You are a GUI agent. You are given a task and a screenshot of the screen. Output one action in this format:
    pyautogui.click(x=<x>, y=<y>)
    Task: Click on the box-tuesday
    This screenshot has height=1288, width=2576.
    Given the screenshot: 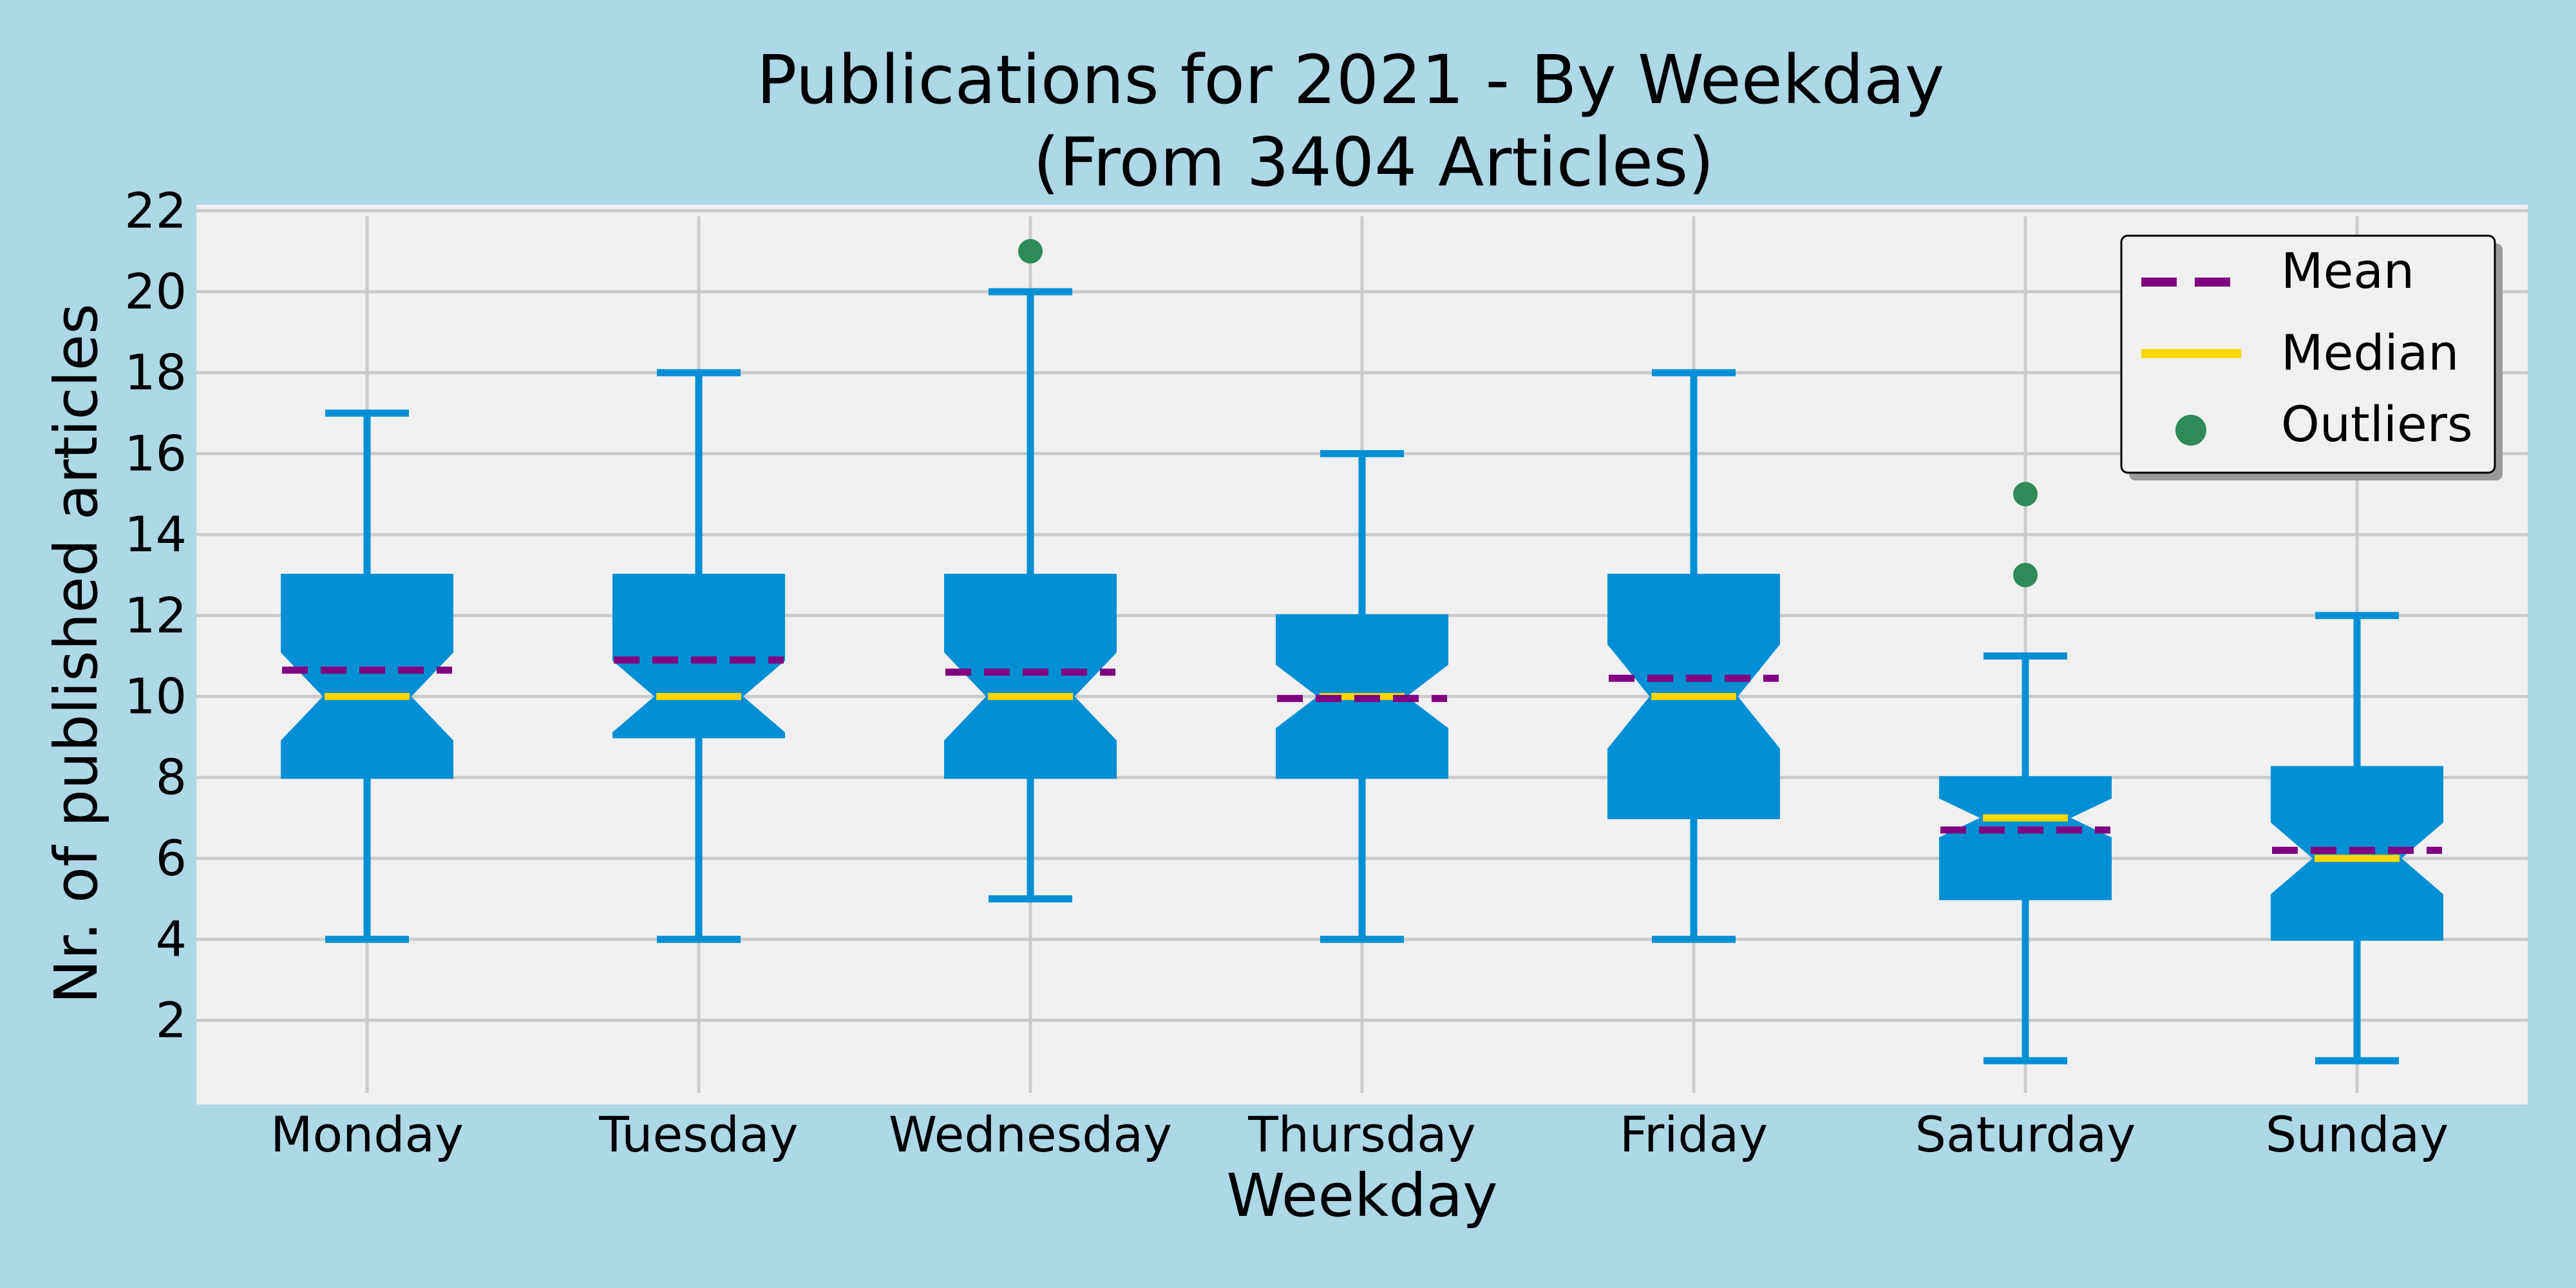 What is the action you would take?
    pyautogui.click(x=698, y=656)
    